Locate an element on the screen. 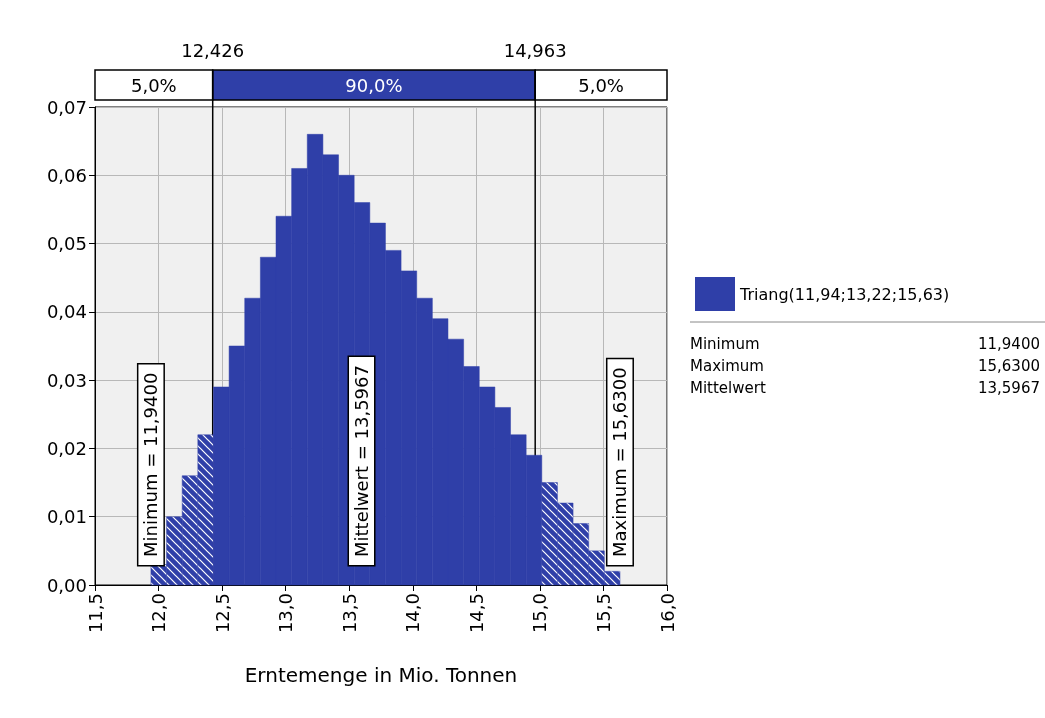 The image size is (1045, 718). x-tick-label: 15,0 is located at coordinates (540, 613).